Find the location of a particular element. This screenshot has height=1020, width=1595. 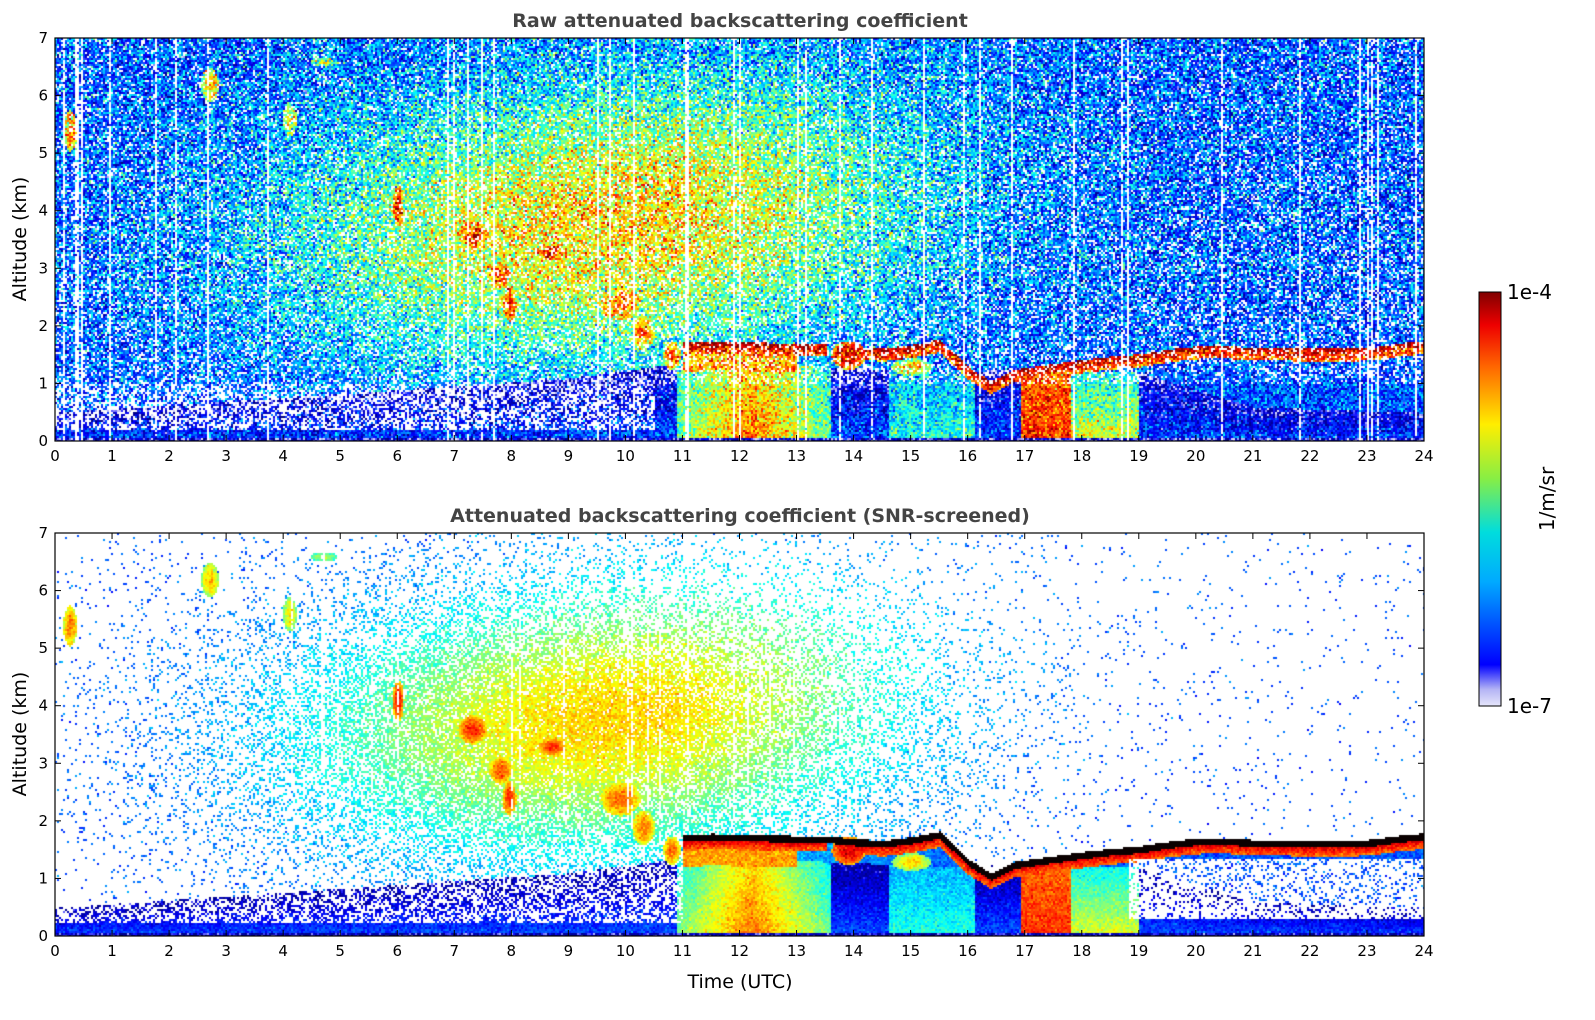

raw-y-axis-label: Altitude (km) is located at coordinates (20, 239).